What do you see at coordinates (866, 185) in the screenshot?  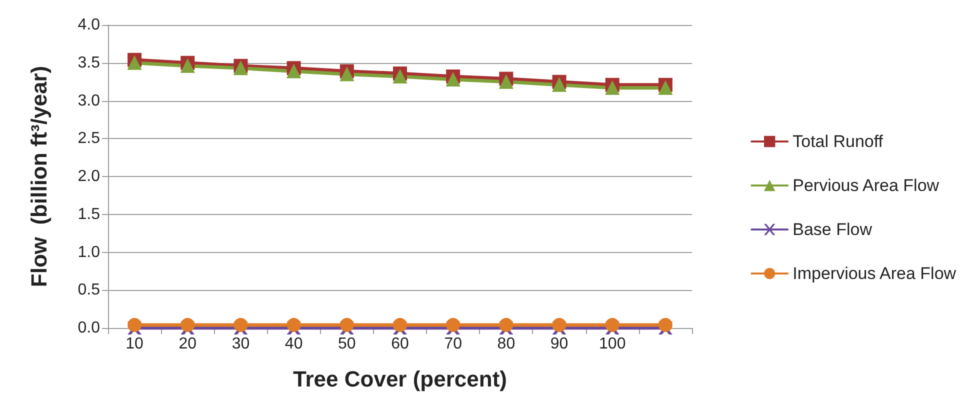 I see `legend-label: Pervious Area Flow` at bounding box center [866, 185].